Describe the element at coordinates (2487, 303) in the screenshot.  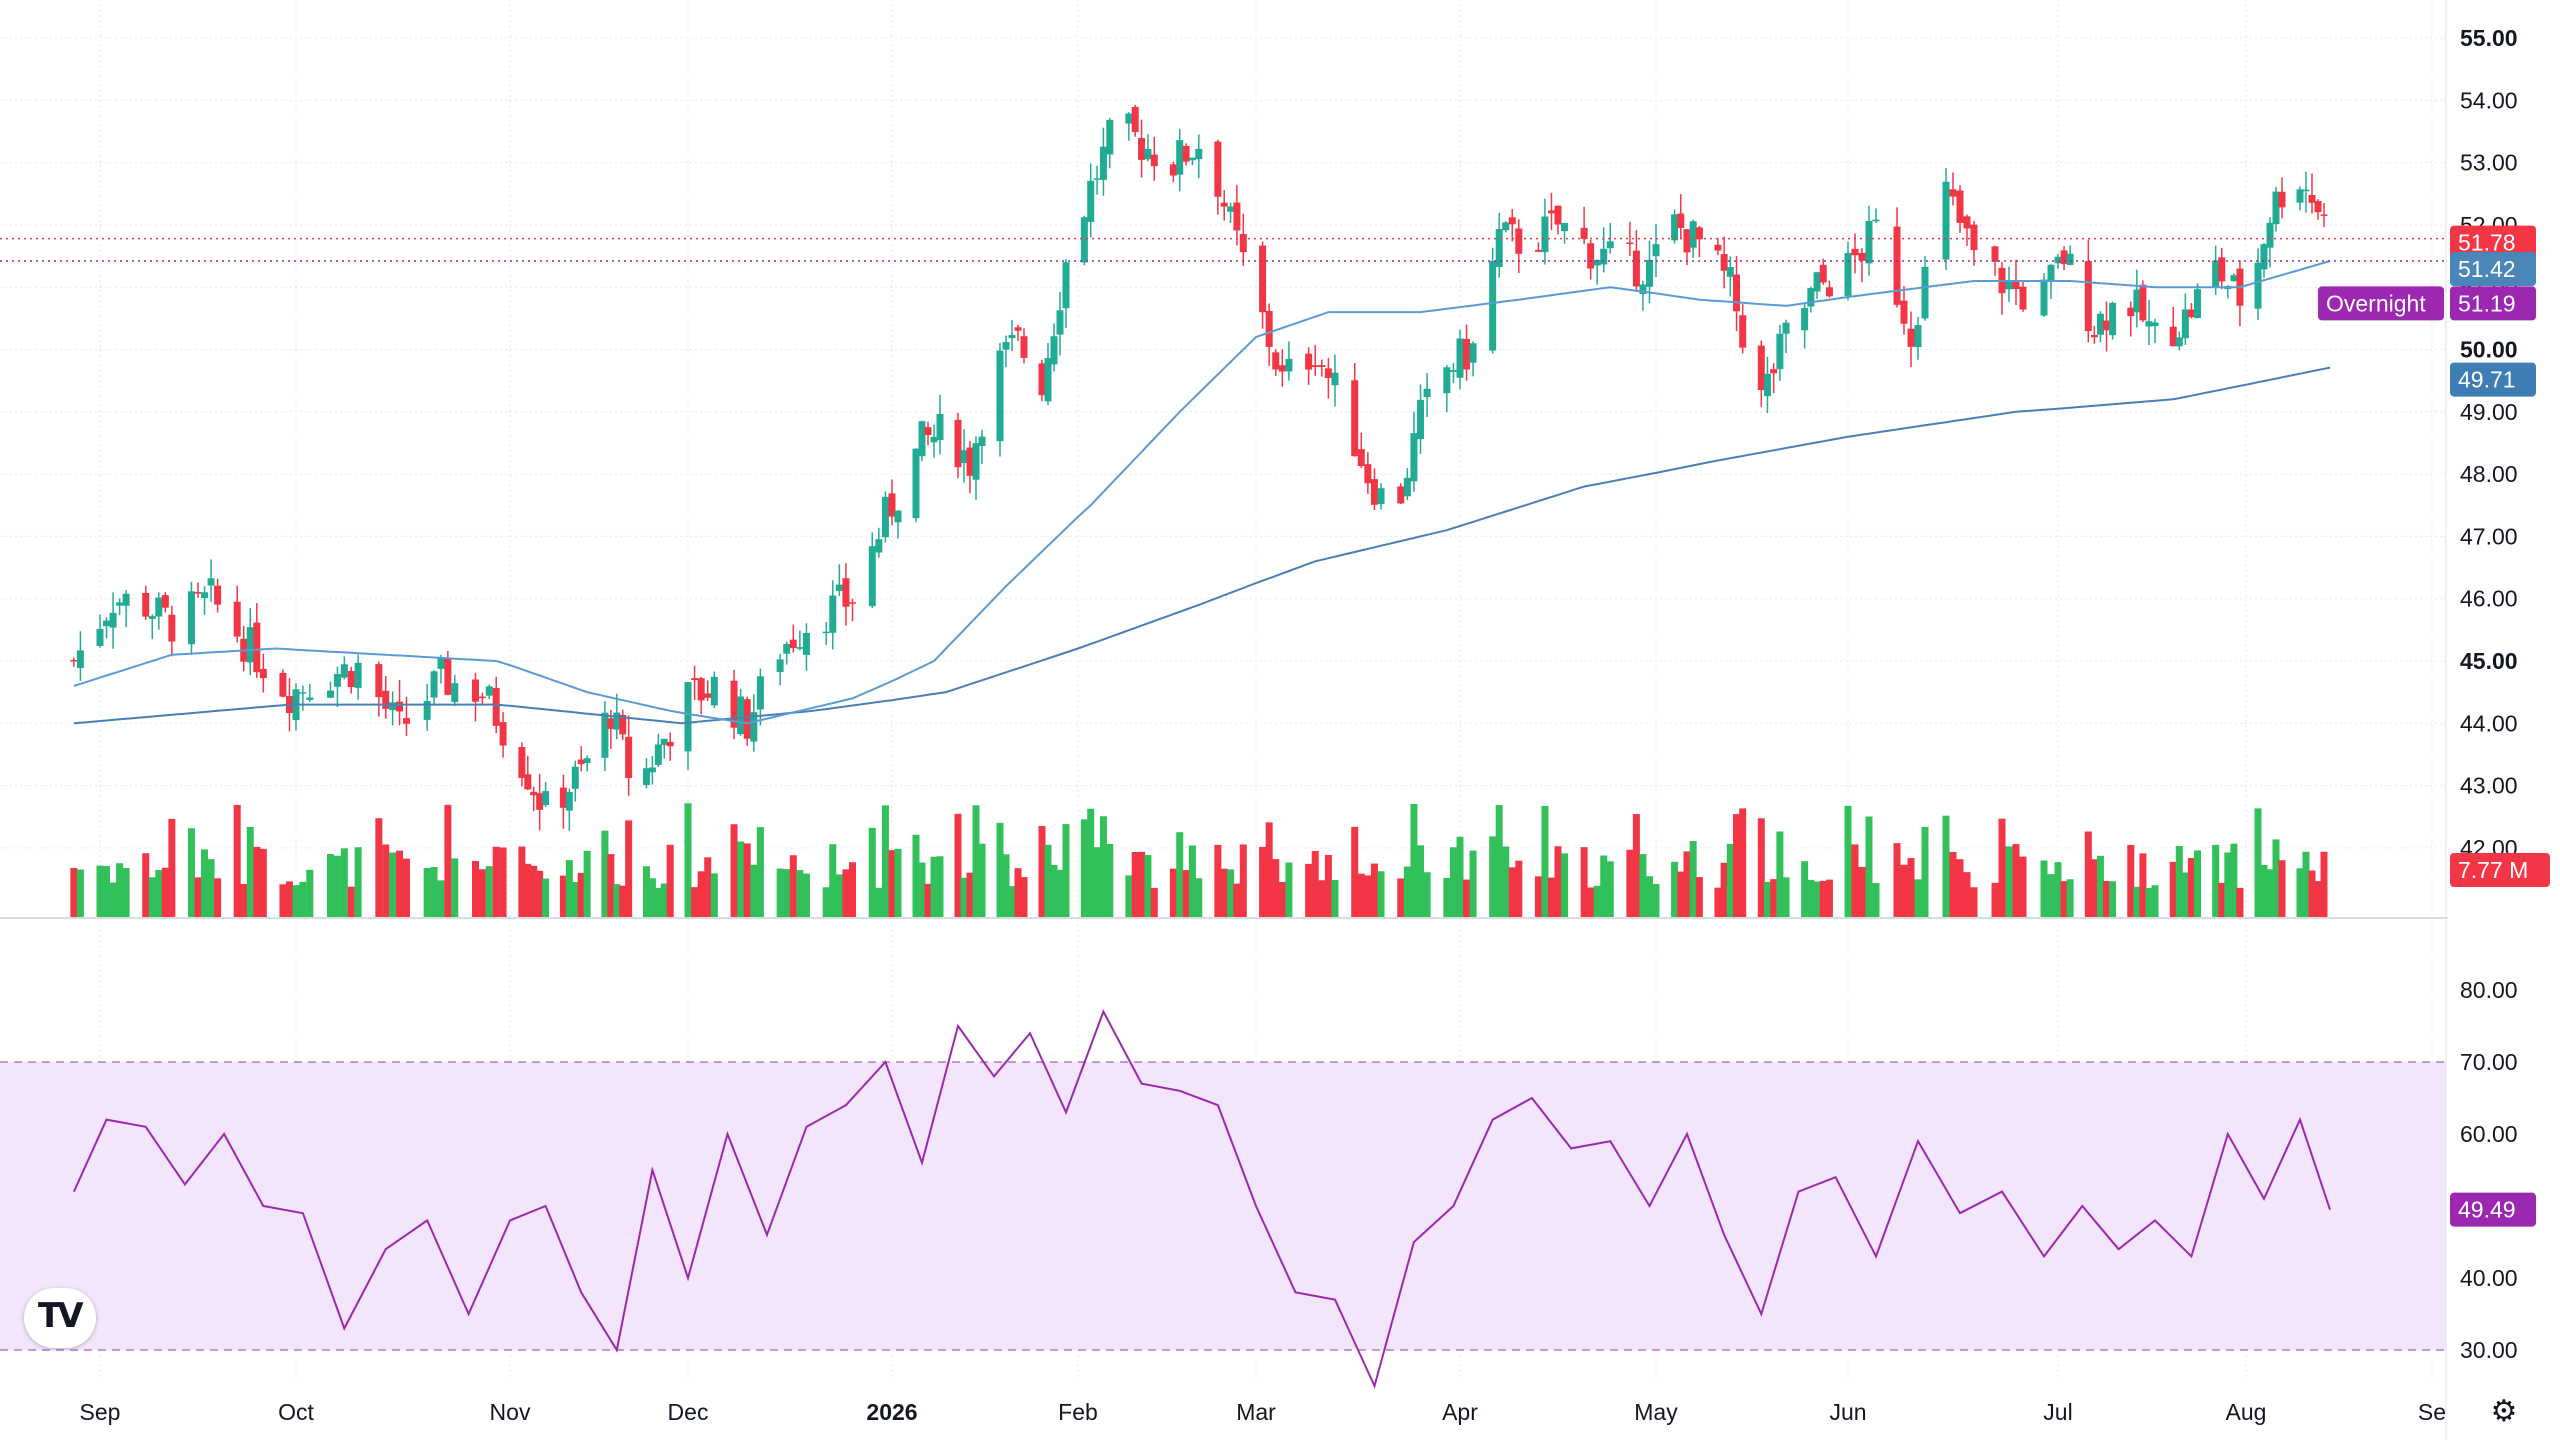
I see `overnight-price-tag: 51.19` at that location.